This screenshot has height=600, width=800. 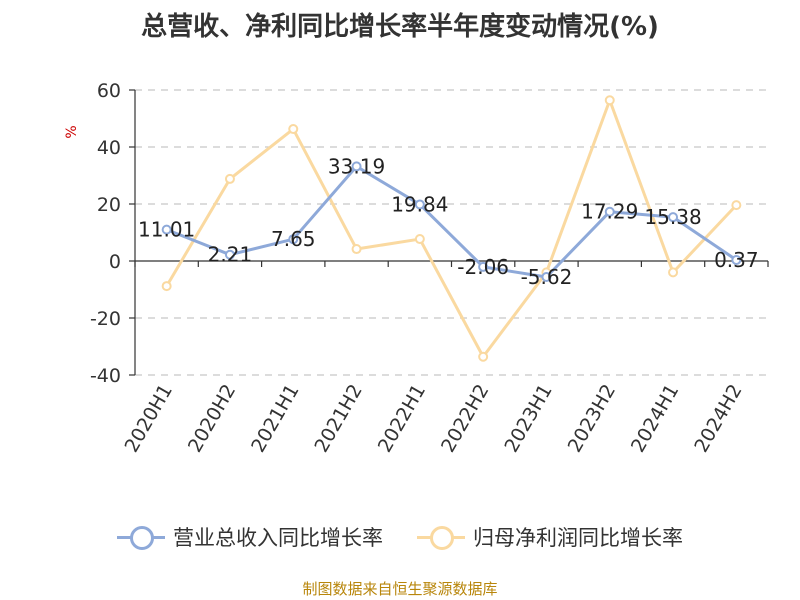 What do you see at coordinates (528, 419) in the screenshot?
I see `x-tick-label: 2023H1` at bounding box center [528, 419].